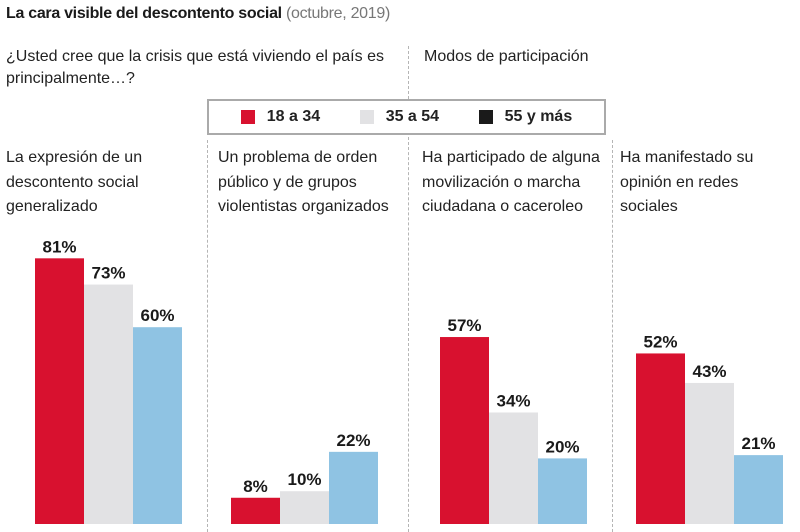 The width and height of the screenshot is (800, 532). I want to click on bar-value-label: 52%, so click(660, 341).